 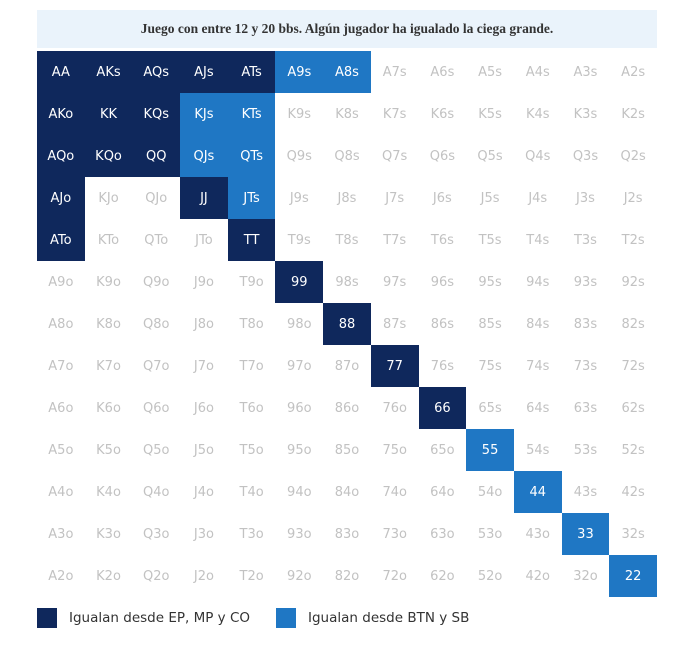 What do you see at coordinates (204, 324) in the screenshot?
I see `hand-cell-J8o: J8o` at bounding box center [204, 324].